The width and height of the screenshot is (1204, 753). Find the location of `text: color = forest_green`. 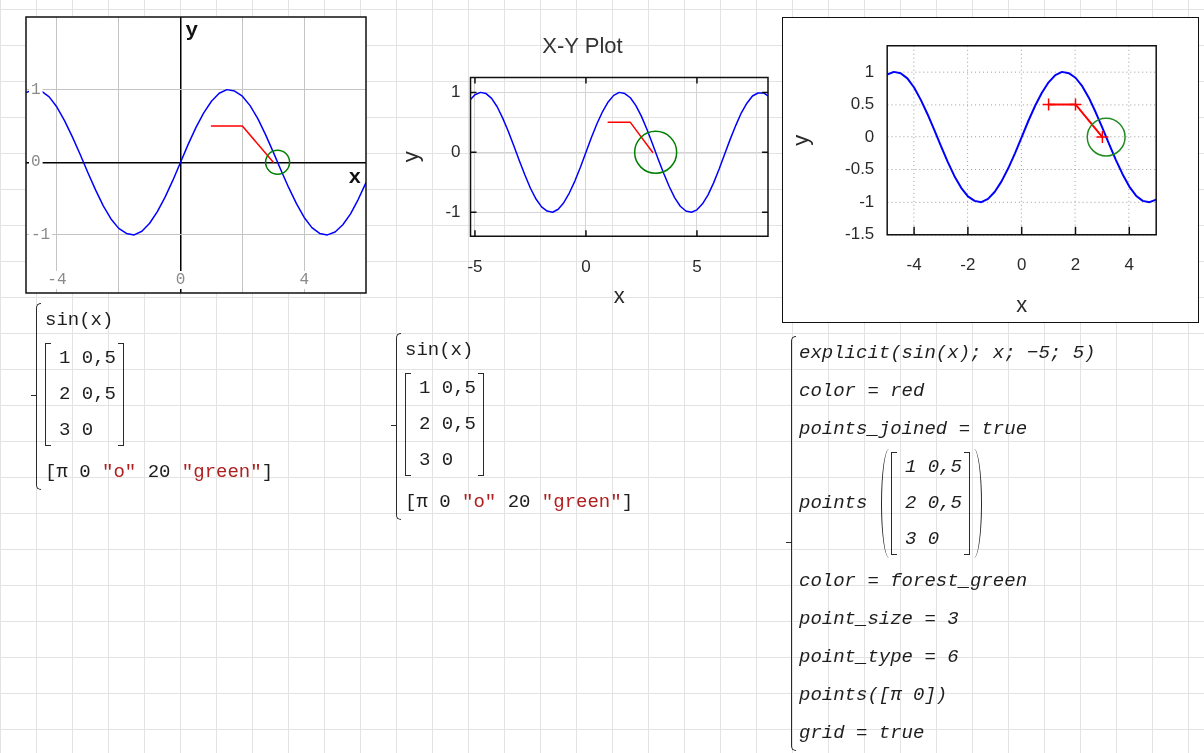

text: color = forest_green is located at coordinates (913, 580).